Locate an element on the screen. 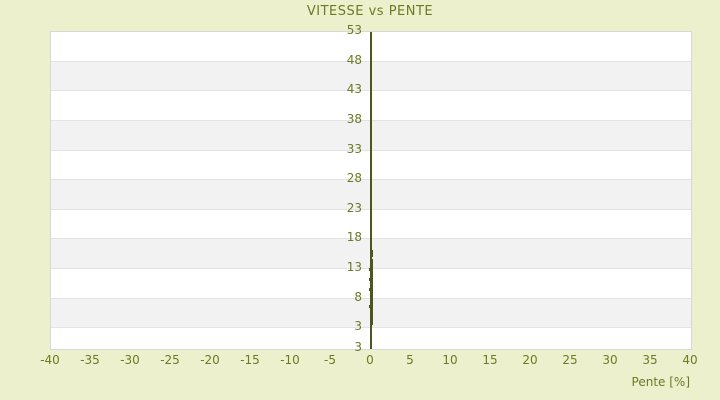  y-tick-label: 43 is located at coordinates (354, 89).